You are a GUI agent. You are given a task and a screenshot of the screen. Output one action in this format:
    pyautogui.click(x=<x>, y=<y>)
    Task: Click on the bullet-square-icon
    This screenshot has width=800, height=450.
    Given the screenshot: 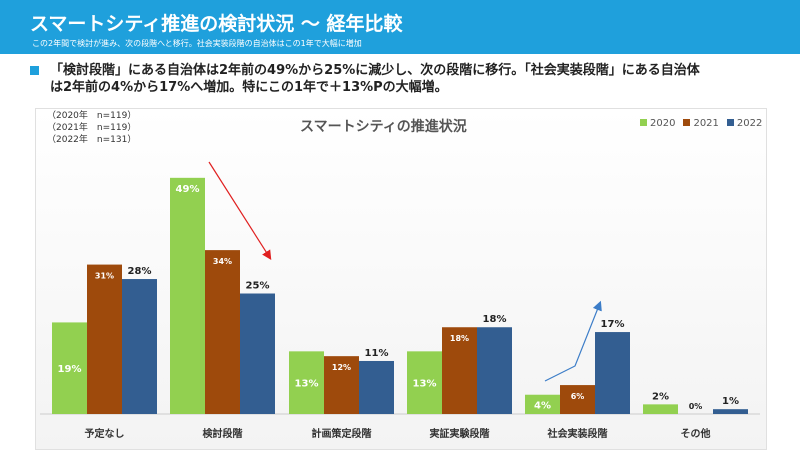 What is the action you would take?
    pyautogui.click(x=34, y=70)
    